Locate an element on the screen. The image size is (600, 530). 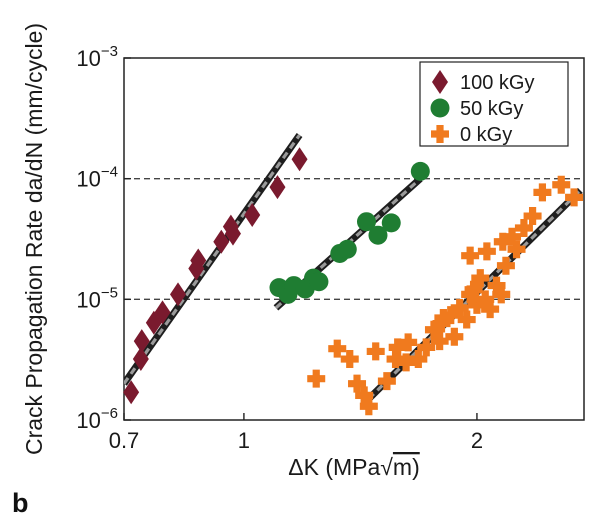
y-tick-label-2: 10⁻⁵ is located at coordinates (97, 298).